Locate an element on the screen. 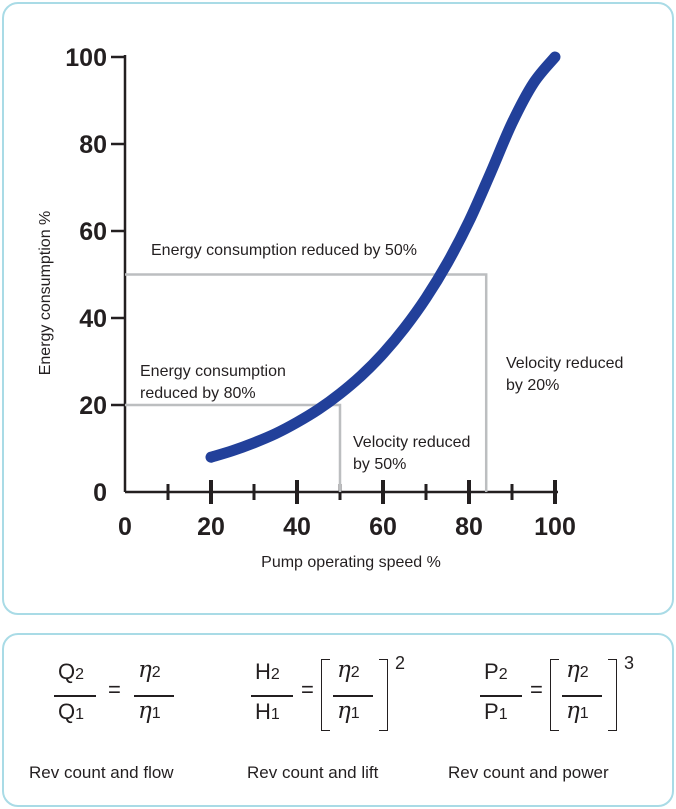  ratio-numerator: P2 is located at coordinates (496, 671).